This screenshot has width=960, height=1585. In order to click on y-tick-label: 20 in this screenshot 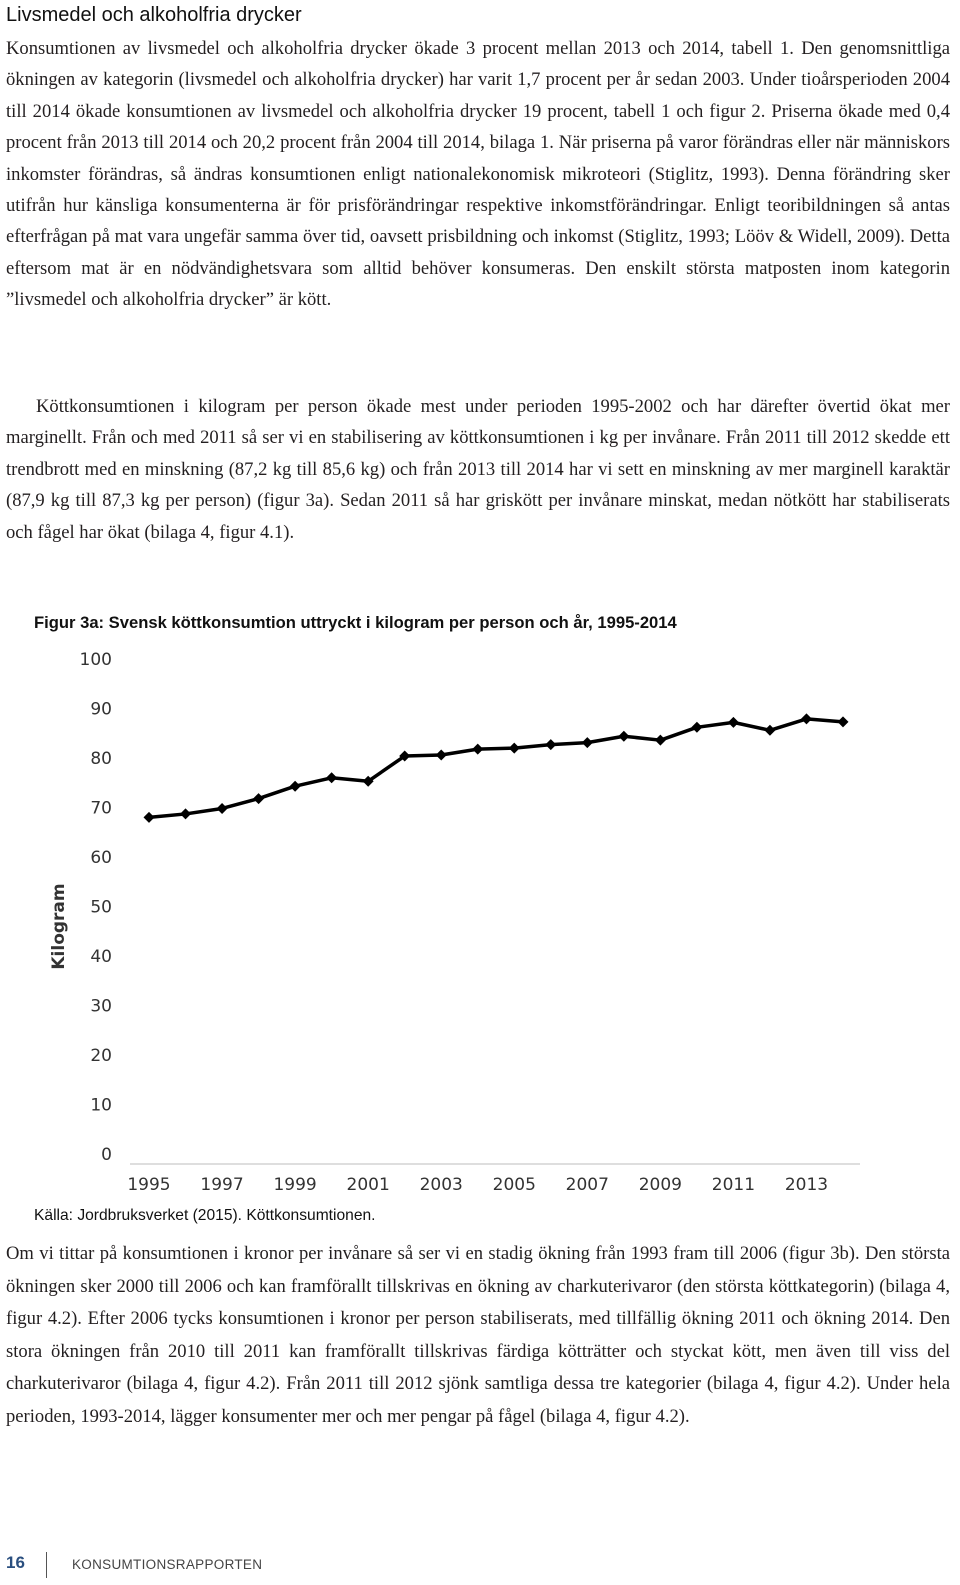, I will do `click(101, 1056)`.